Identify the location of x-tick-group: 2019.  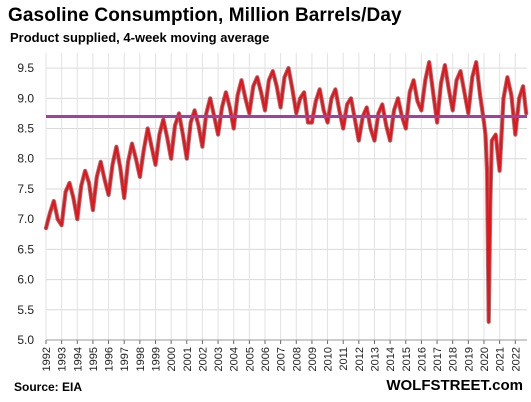
(469, 359).